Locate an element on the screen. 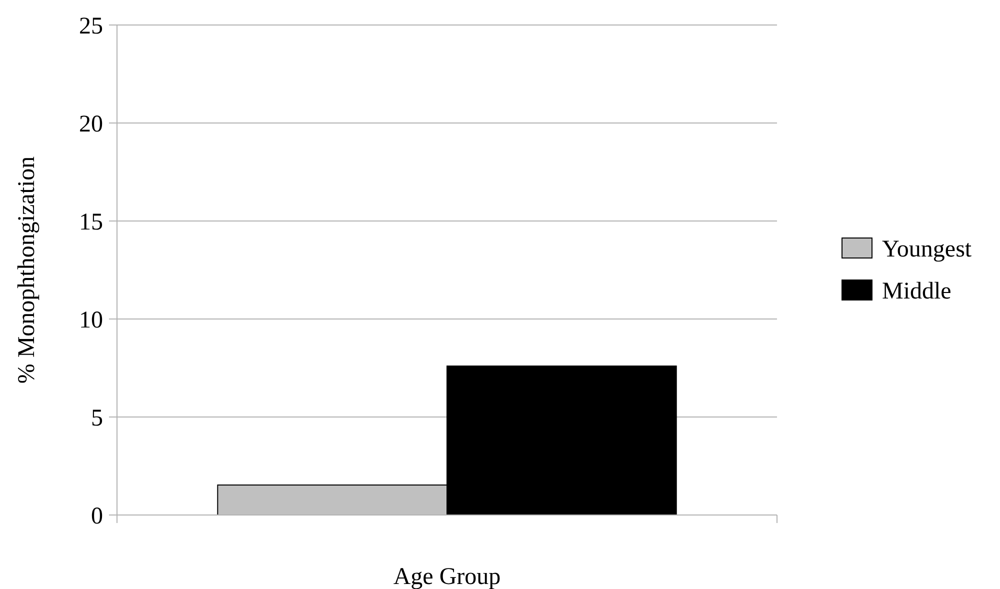 The image size is (1000, 589). y-tick-label: 10 is located at coordinates (91, 320).